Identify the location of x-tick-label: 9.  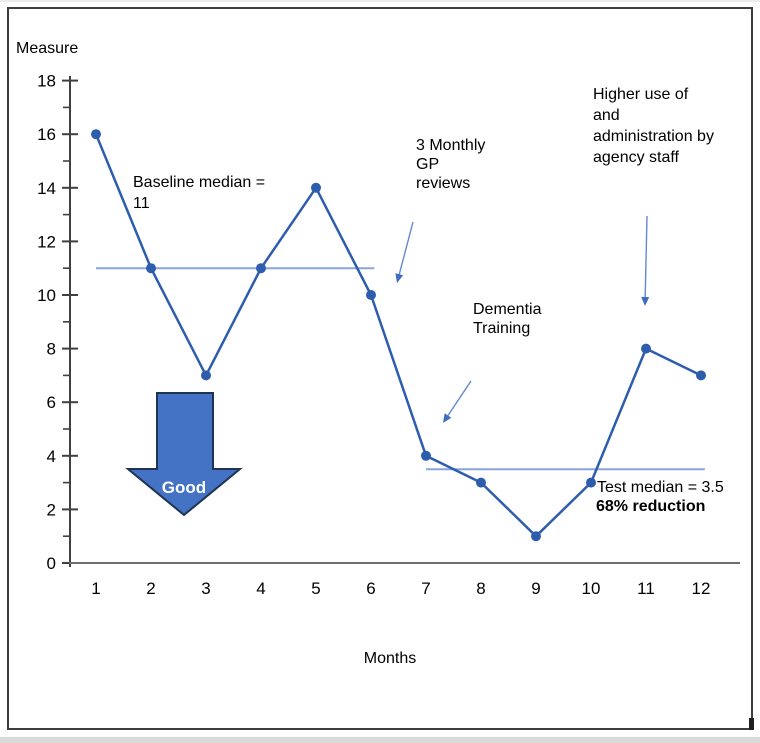
(535, 588).